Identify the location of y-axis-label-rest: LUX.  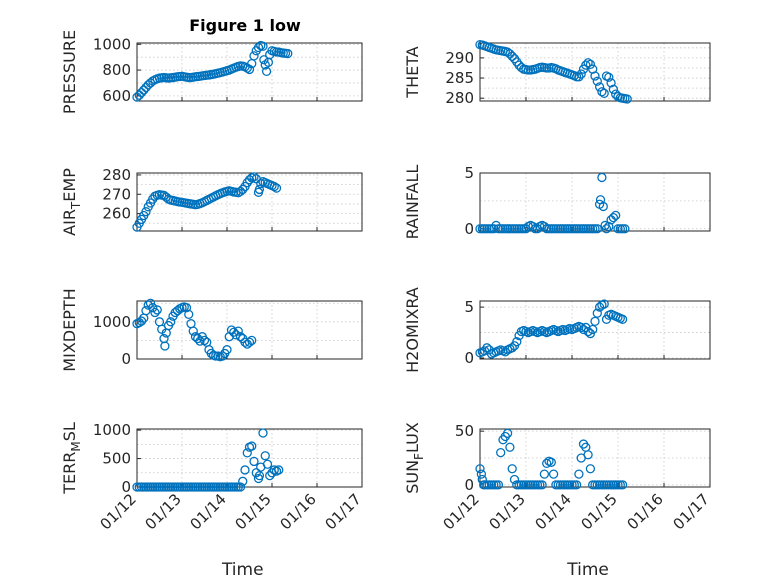
(412, 437).